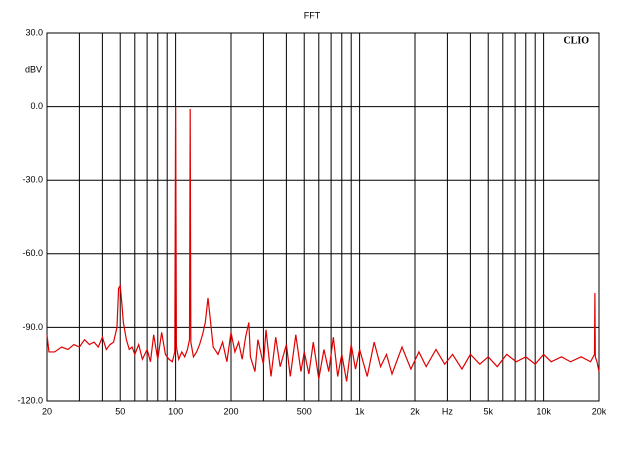 The image size is (624, 468). What do you see at coordinates (599, 411) in the screenshot?
I see `x-tick-label: 20k` at bounding box center [599, 411].